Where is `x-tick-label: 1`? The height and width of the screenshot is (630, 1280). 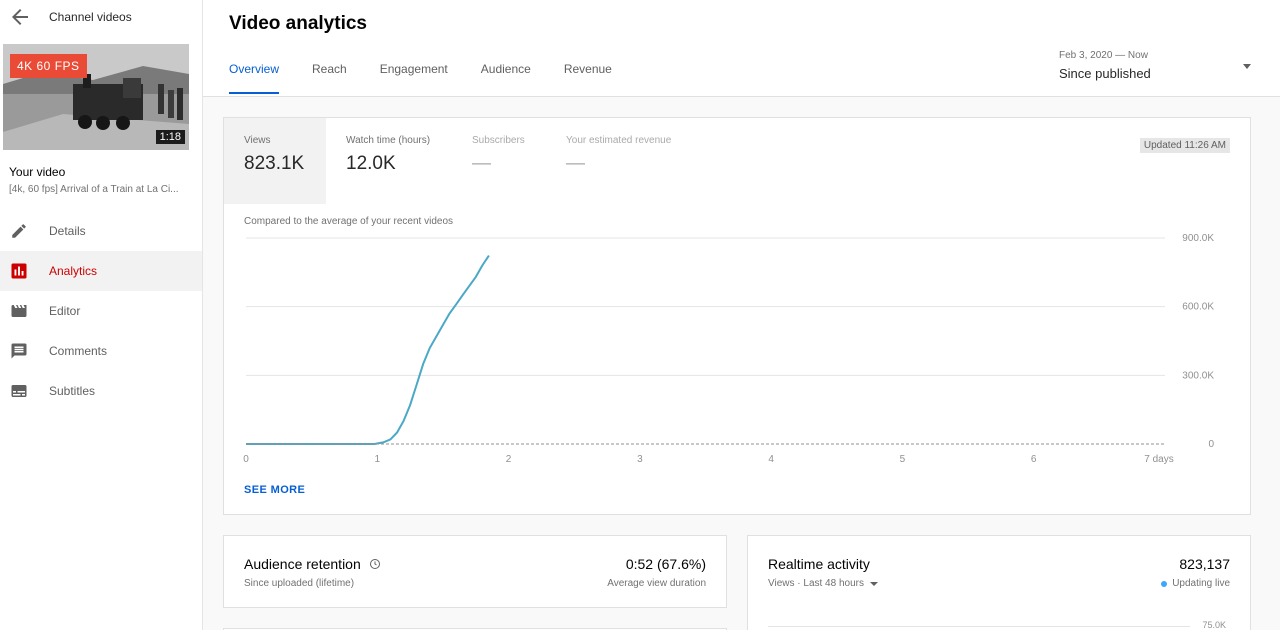 x-tick-label: 1 is located at coordinates (378, 459).